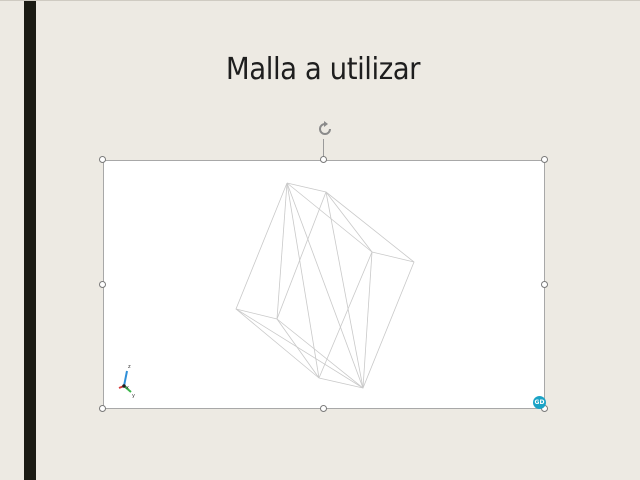 This screenshot has width=640, height=480. I want to click on axis-label-x: x, so click(127, 388).